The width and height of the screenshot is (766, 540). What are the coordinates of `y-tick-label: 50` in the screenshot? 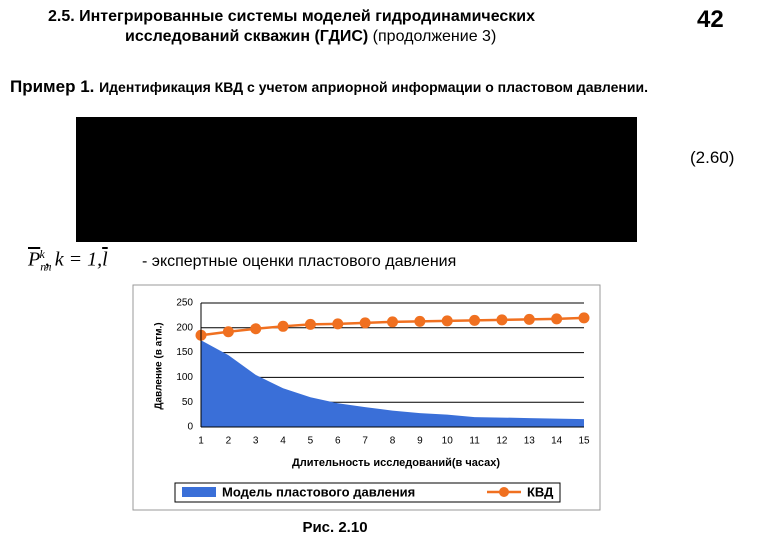 It's located at (188, 402).